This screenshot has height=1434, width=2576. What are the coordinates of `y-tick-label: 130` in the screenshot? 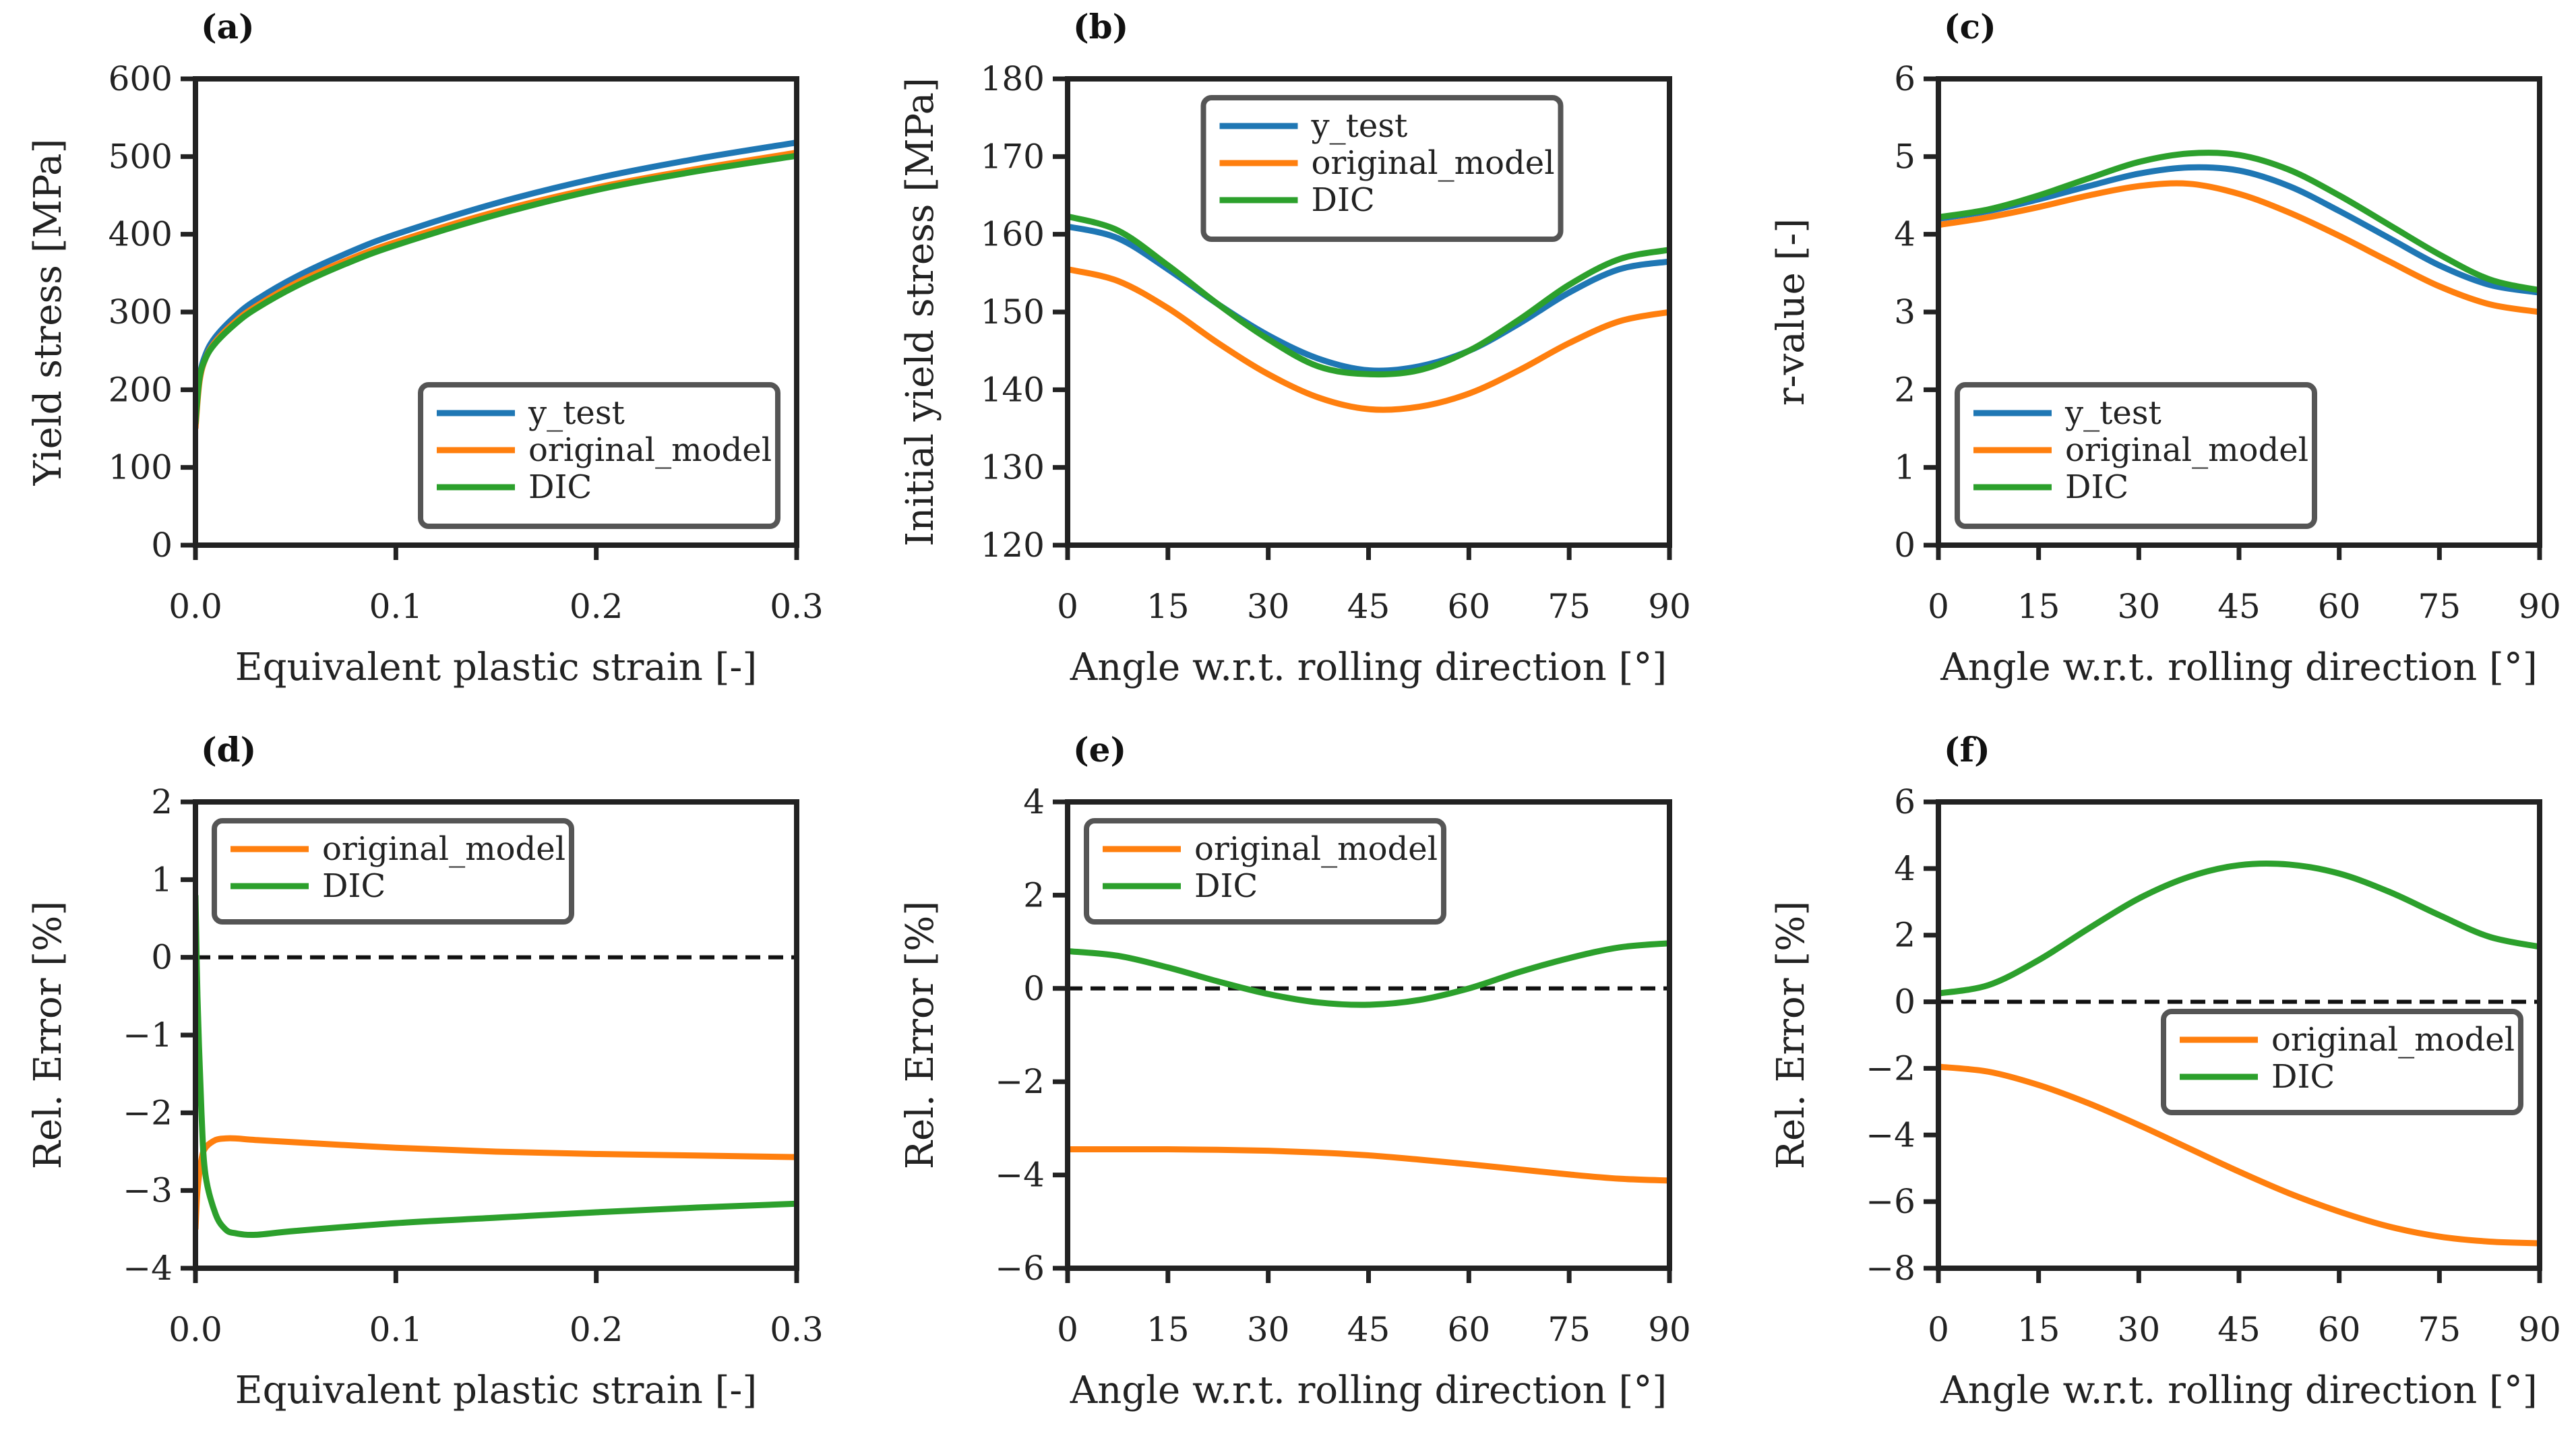 It's located at (1013, 467).